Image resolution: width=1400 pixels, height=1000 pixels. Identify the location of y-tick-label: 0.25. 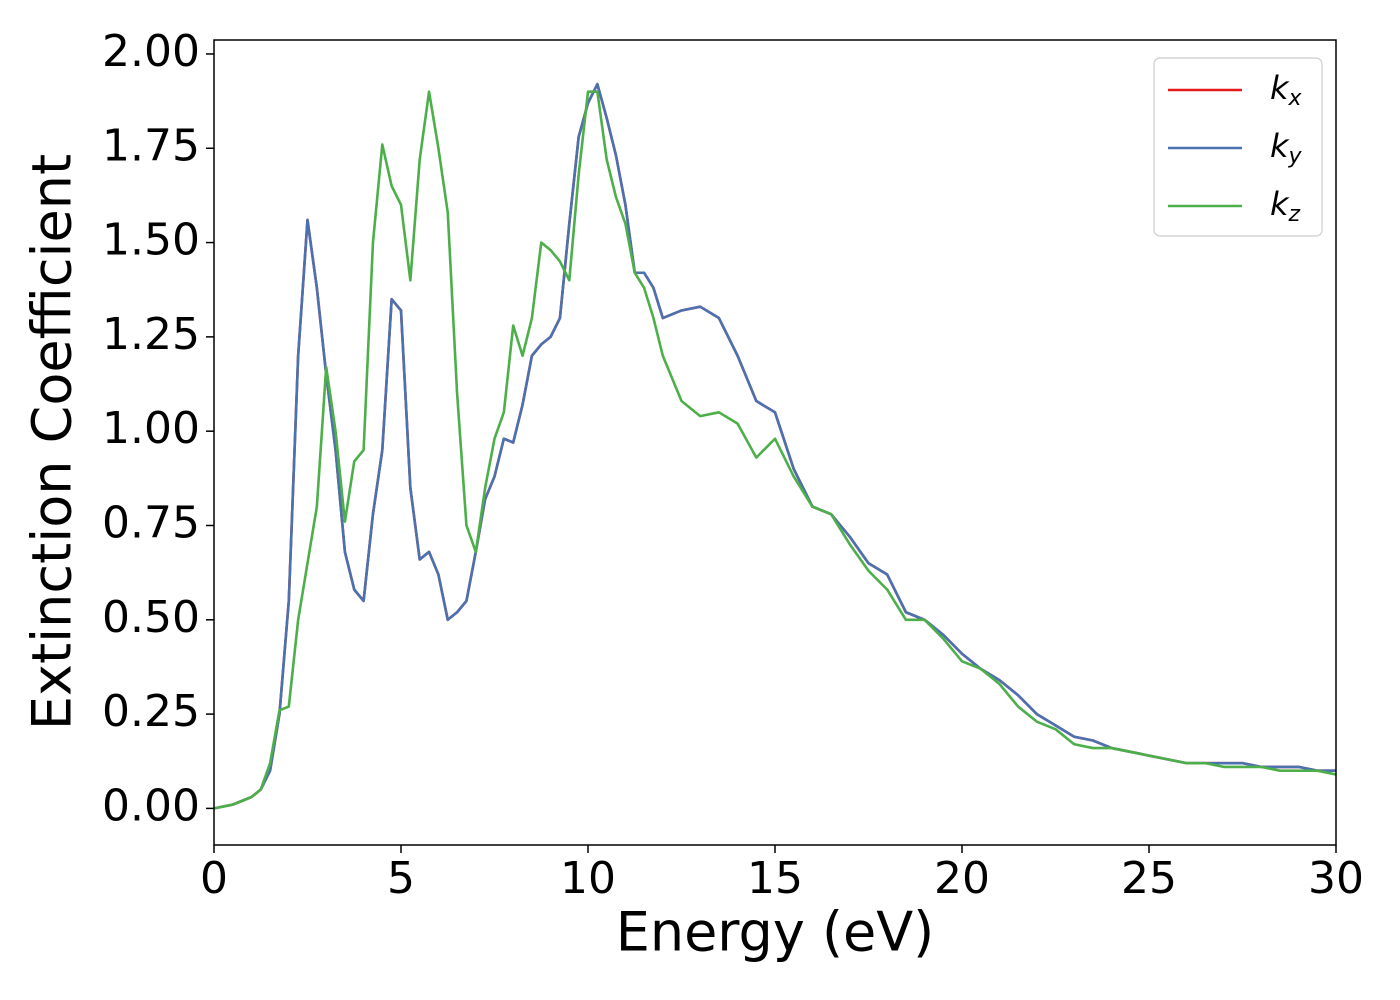
(151, 711).